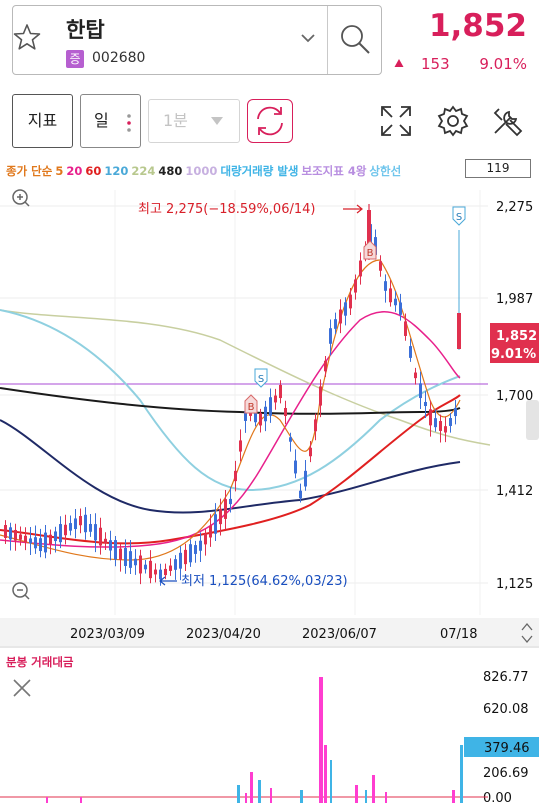 The width and height of the screenshot is (539, 803). I want to click on close-icon, so click(22, 688).